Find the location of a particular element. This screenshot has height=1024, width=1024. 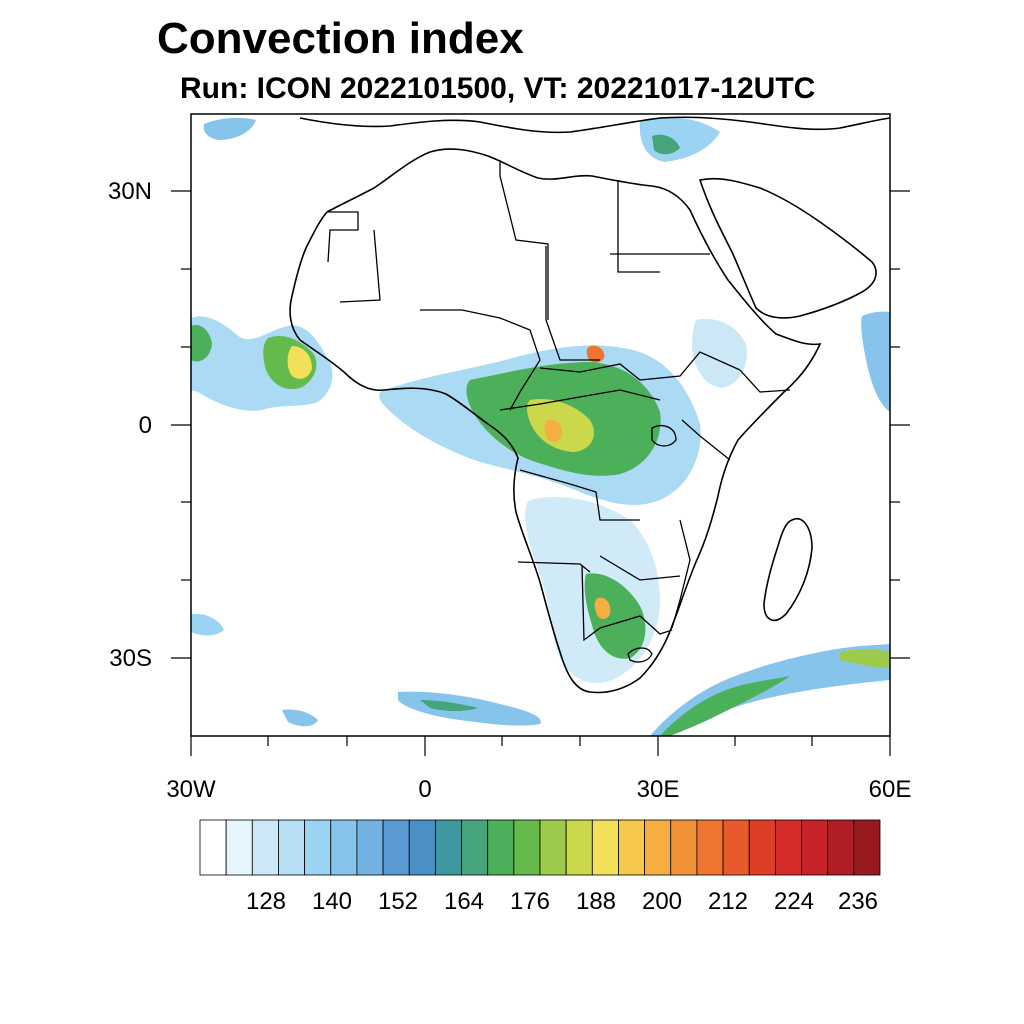

convection-peak-sudan is located at coordinates (595, 354).